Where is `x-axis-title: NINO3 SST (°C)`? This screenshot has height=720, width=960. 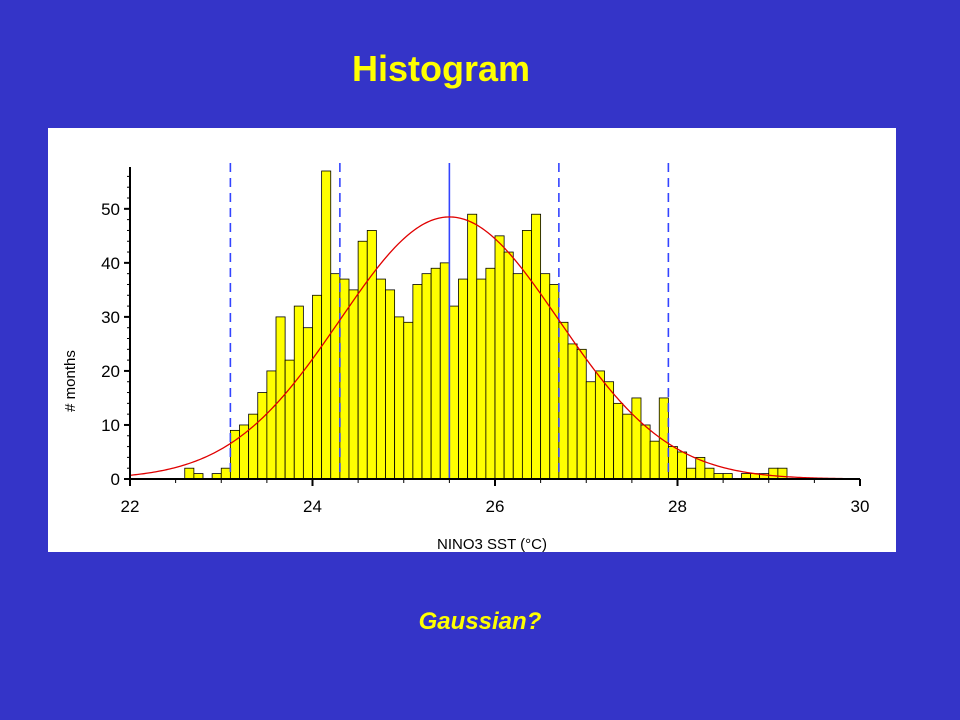 x-axis-title: NINO3 SST (°C) is located at coordinates (492, 544).